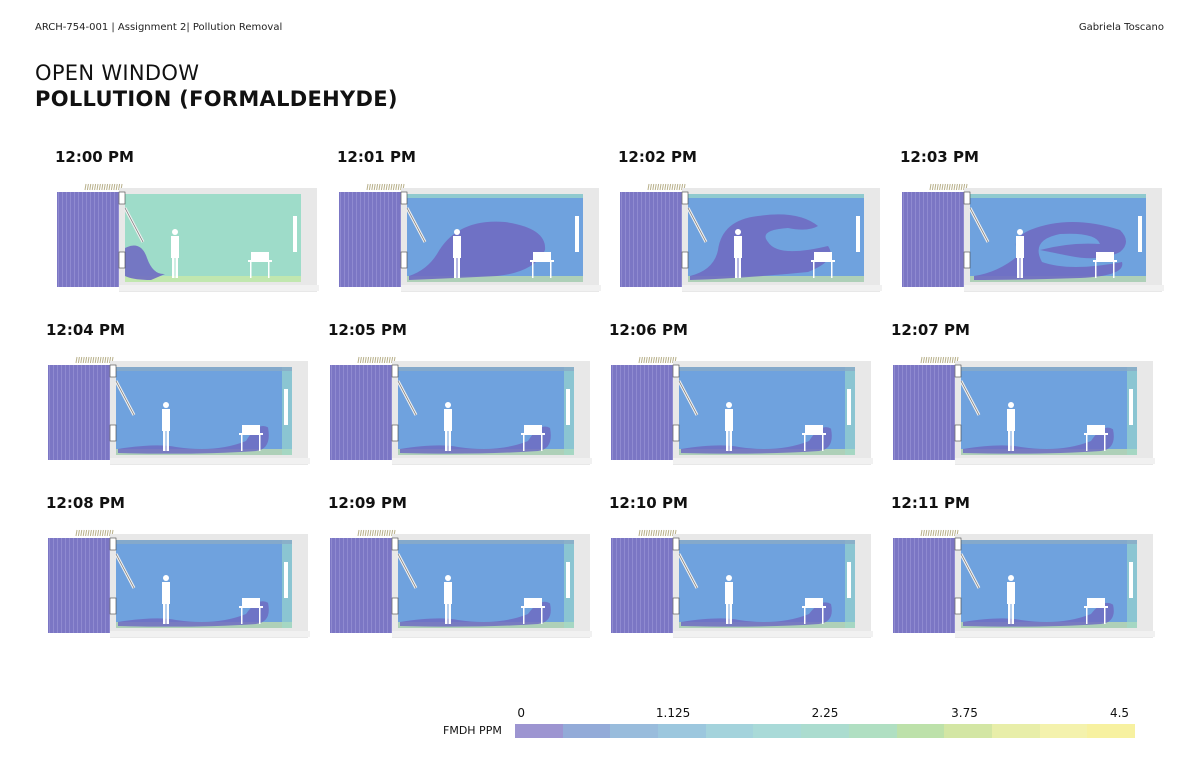 This screenshot has width=1200, height=776. What do you see at coordinates (367, 330) in the screenshot?
I see `frame-time-label: 12:05 PM` at bounding box center [367, 330].